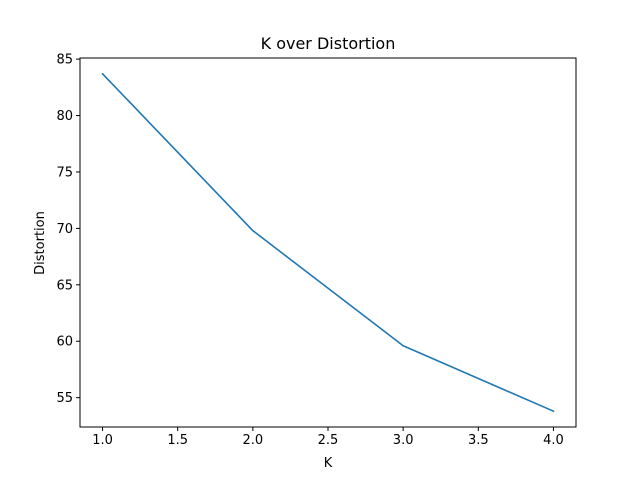  What do you see at coordinates (64, 60) in the screenshot?
I see `y-tick-label: 85` at bounding box center [64, 60].